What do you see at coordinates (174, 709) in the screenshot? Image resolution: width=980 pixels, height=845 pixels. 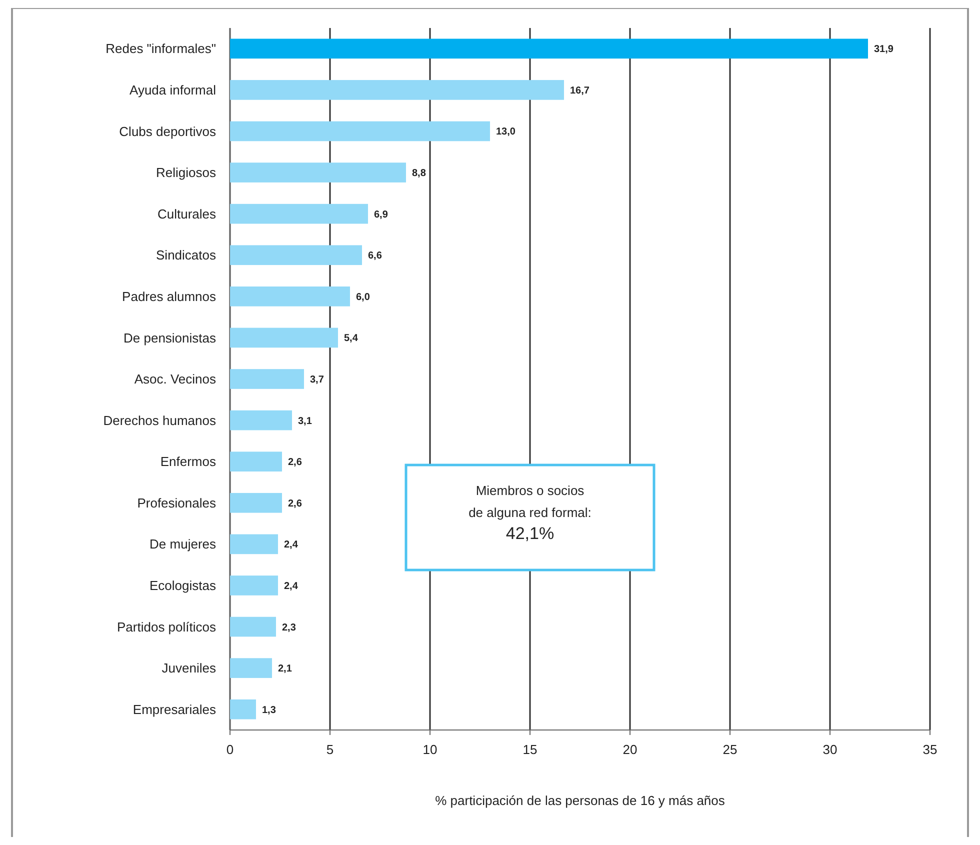 I see `y-tick-label: Empresariales` at bounding box center [174, 709].